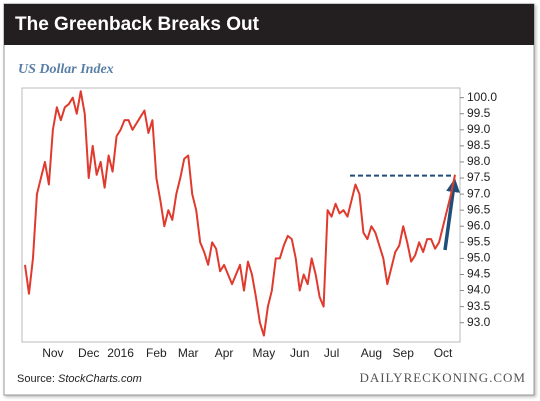  What do you see at coordinates (66, 69) in the screenshot?
I see `chart-subtitle: US Dollar Index` at bounding box center [66, 69].